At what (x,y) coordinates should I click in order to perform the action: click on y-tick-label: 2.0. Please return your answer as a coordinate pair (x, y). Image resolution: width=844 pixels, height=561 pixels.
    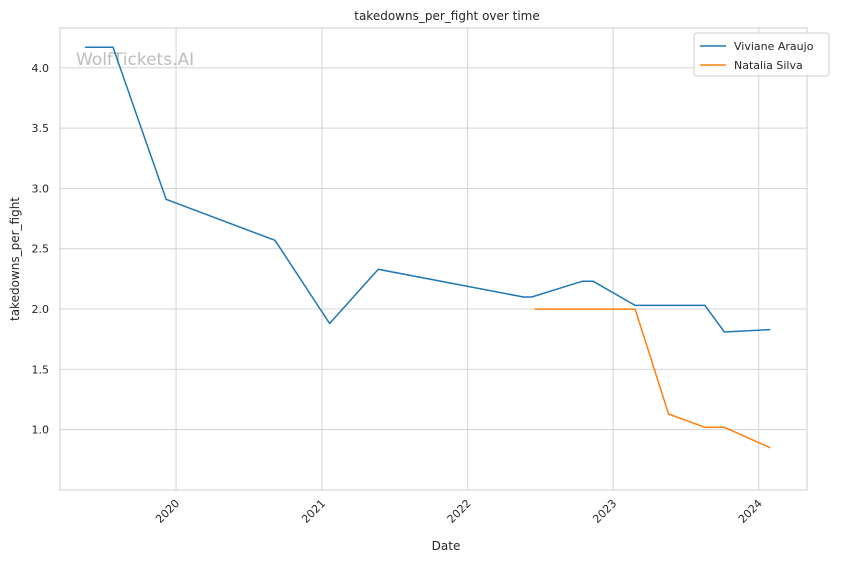
    Looking at the image, I should click on (41, 309).